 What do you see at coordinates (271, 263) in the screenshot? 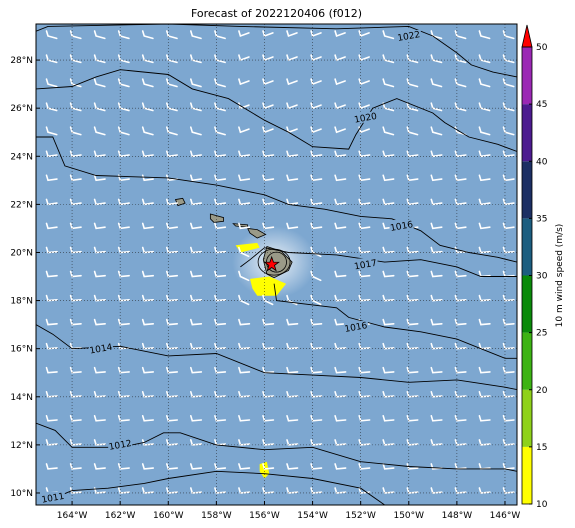
I see `location-star-marker` at bounding box center [271, 263].